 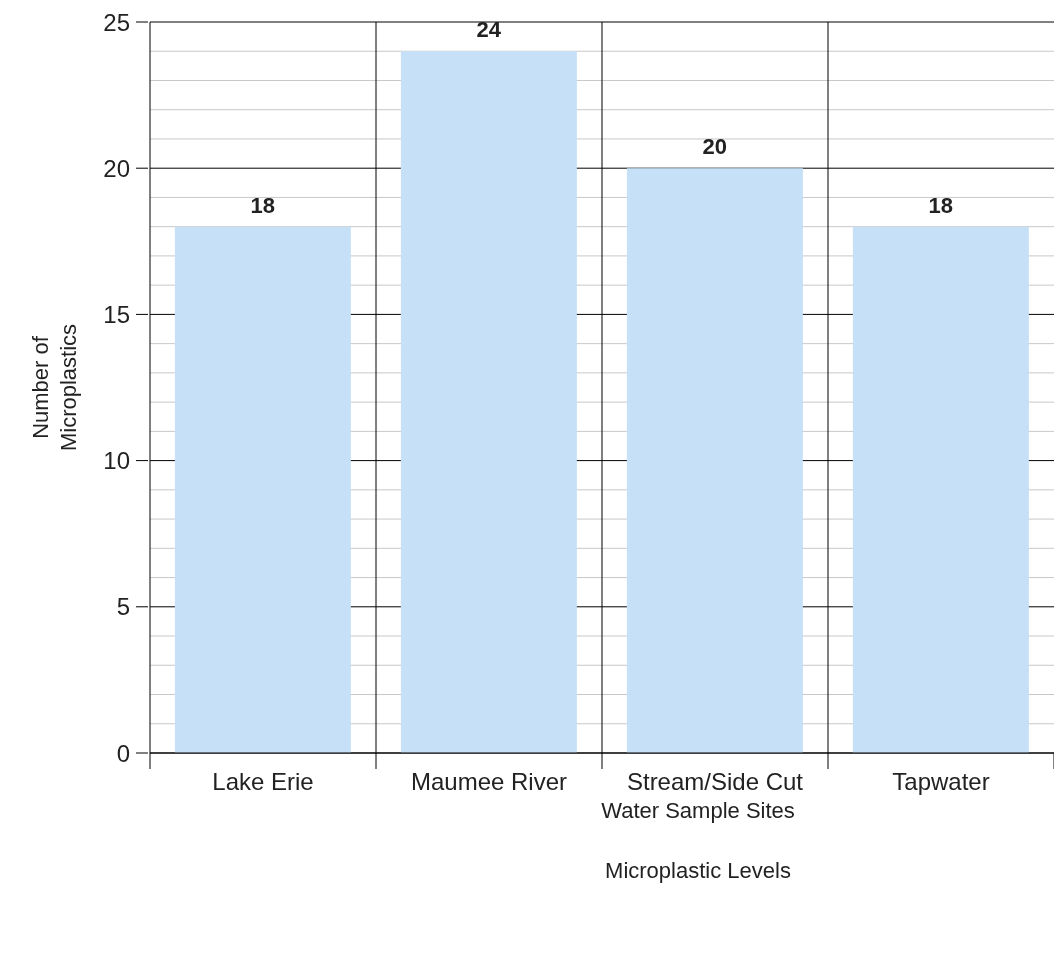 I want to click on y-tick-label: 10, so click(x=116, y=461).